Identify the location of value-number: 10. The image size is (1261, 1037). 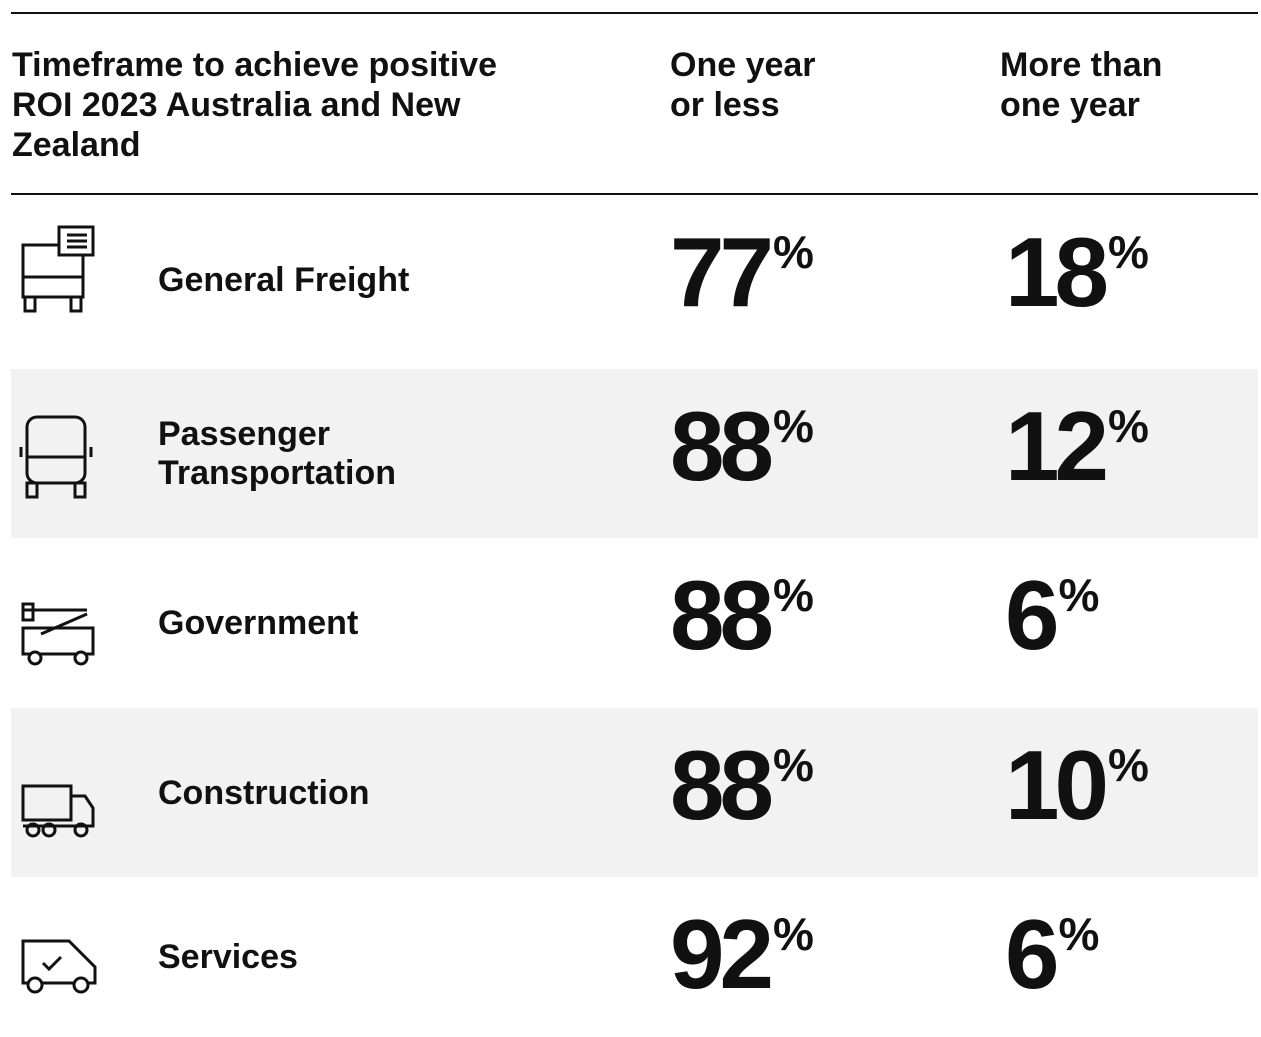
(1057, 785).